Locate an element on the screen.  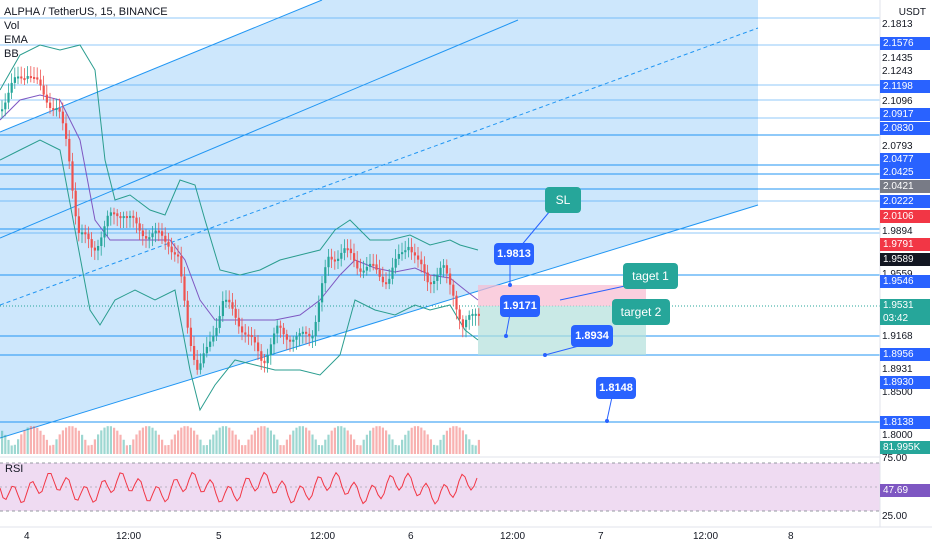
sl-price-callout: 1.9813 is located at coordinates (514, 254).